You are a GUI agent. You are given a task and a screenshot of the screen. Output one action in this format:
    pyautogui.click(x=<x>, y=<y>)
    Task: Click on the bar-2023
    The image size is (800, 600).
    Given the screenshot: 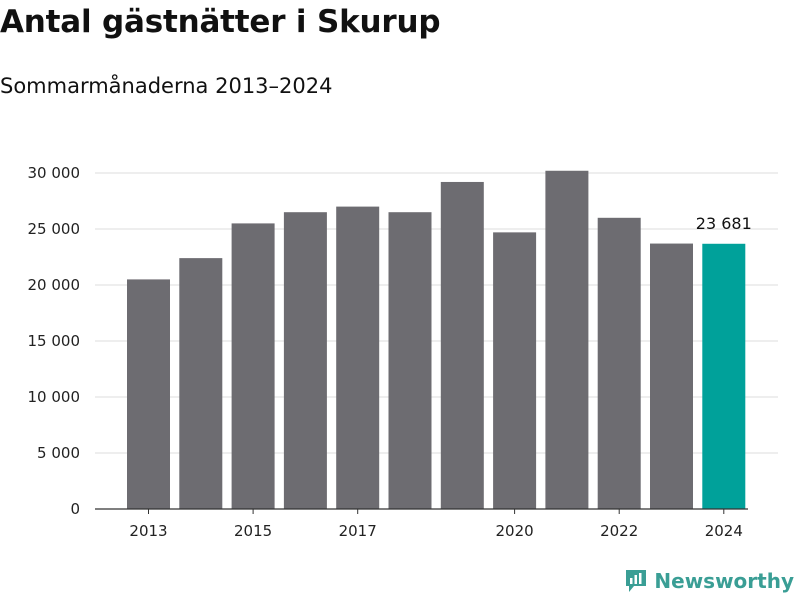 What is the action you would take?
    pyautogui.click(x=671, y=376)
    